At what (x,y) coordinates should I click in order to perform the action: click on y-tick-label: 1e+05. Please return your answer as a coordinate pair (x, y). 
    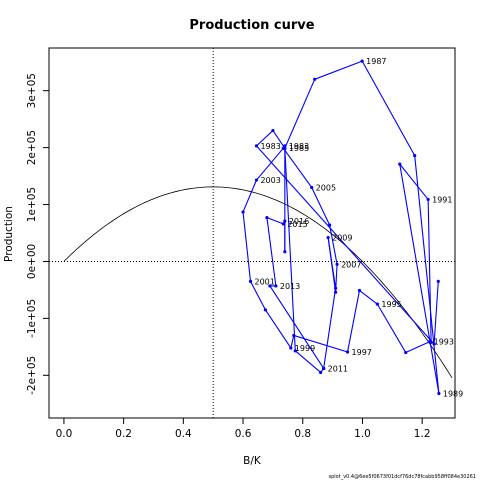
    Looking at the image, I should click on (32, 204).